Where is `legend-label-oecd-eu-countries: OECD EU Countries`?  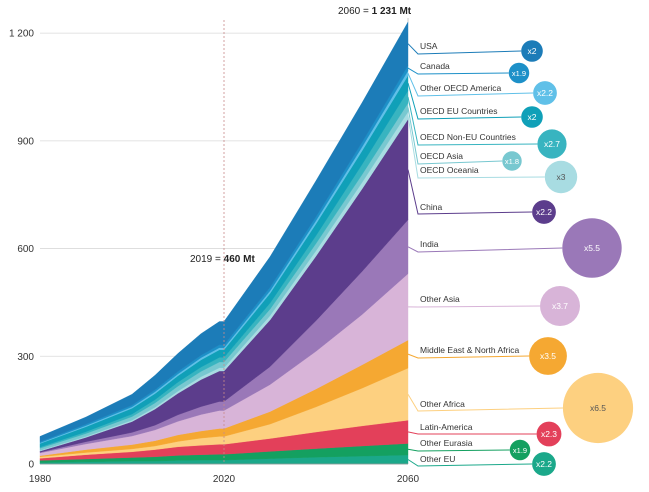 legend-label-oecd-eu-countries: OECD EU Countries is located at coordinates (458, 111).